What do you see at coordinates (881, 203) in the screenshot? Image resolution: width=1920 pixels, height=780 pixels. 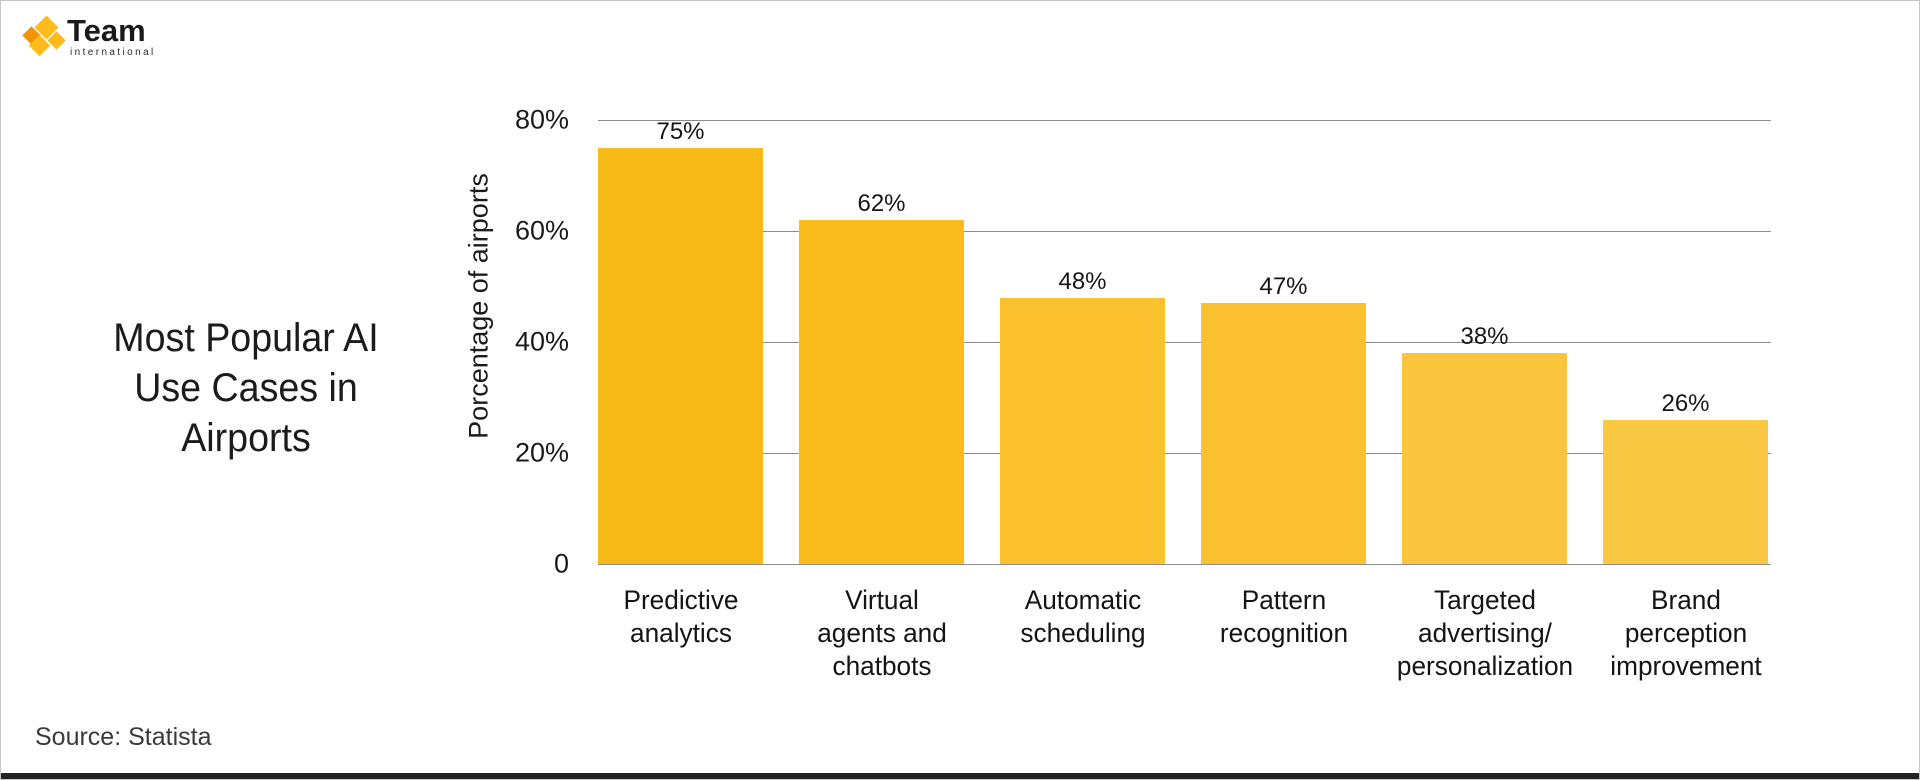 I see `bar-value-label-2: 62%` at bounding box center [881, 203].